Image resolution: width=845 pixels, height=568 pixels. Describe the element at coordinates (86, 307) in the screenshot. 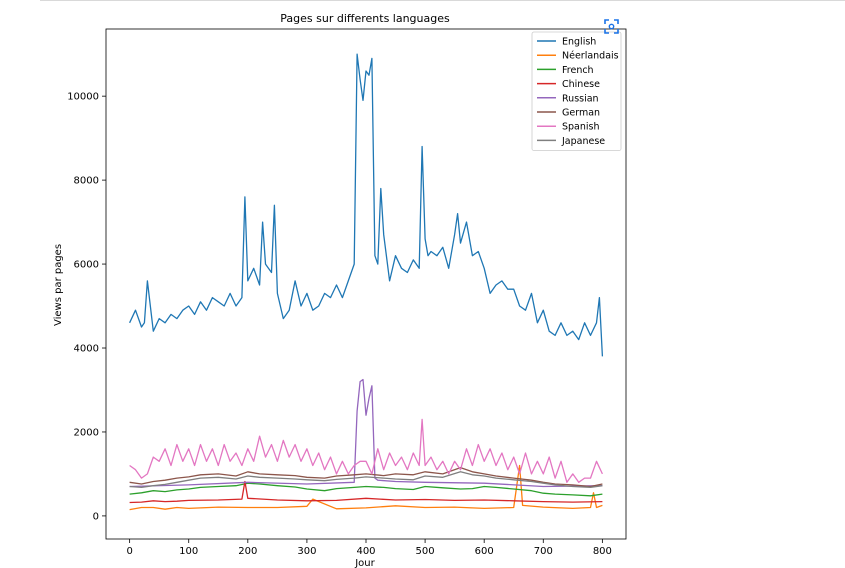

I see `y-axis-ticks: 0 2000 4000 6000 8000 10000` at that location.